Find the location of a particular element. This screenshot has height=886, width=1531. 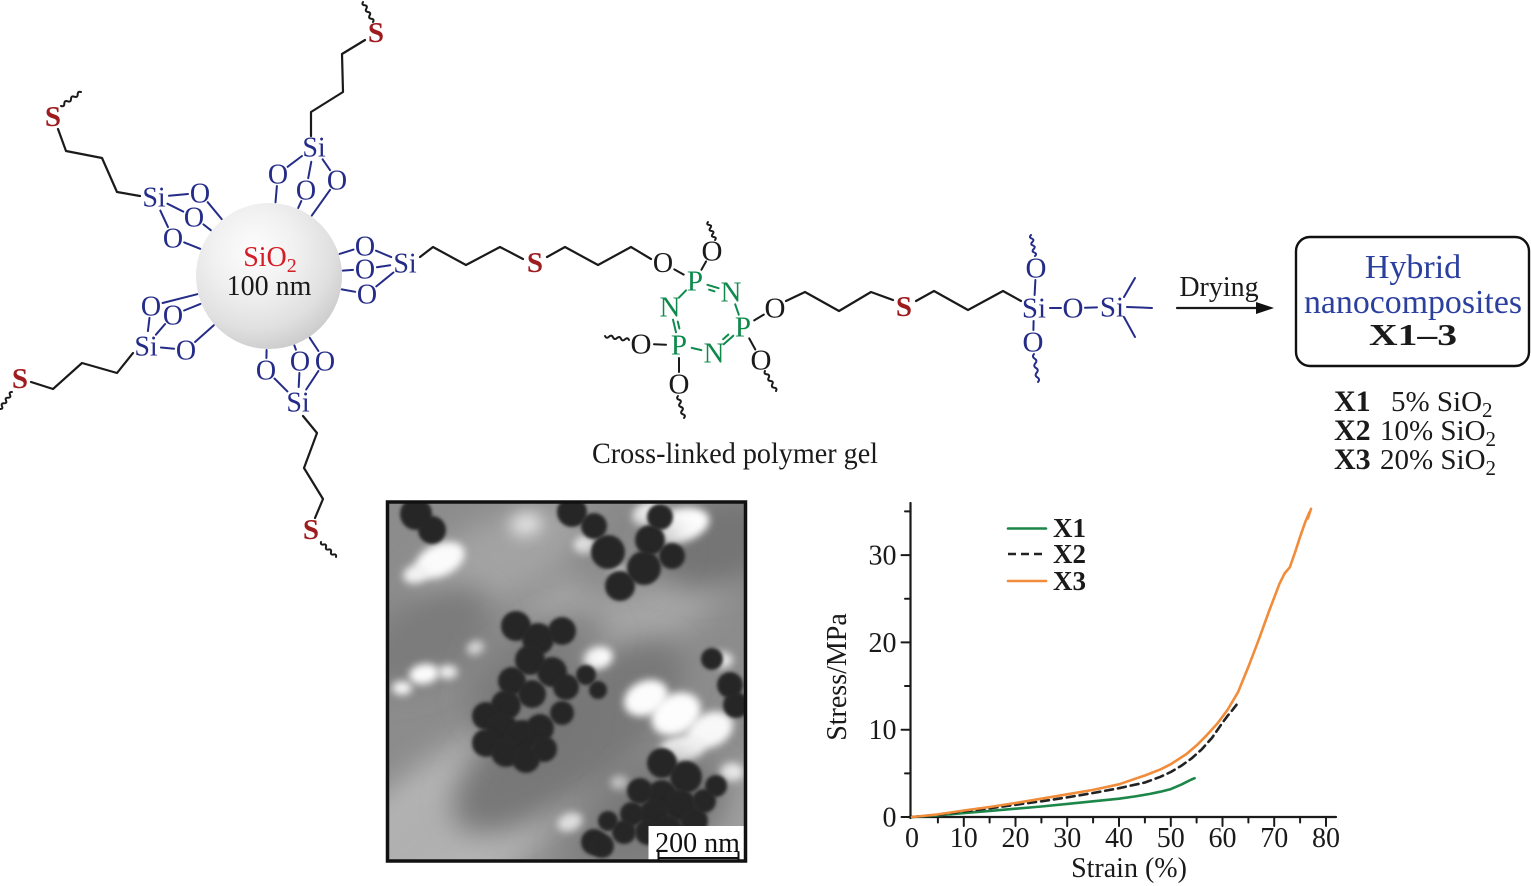

svg-text: Stress/MPa is located at coordinates (837, 677).